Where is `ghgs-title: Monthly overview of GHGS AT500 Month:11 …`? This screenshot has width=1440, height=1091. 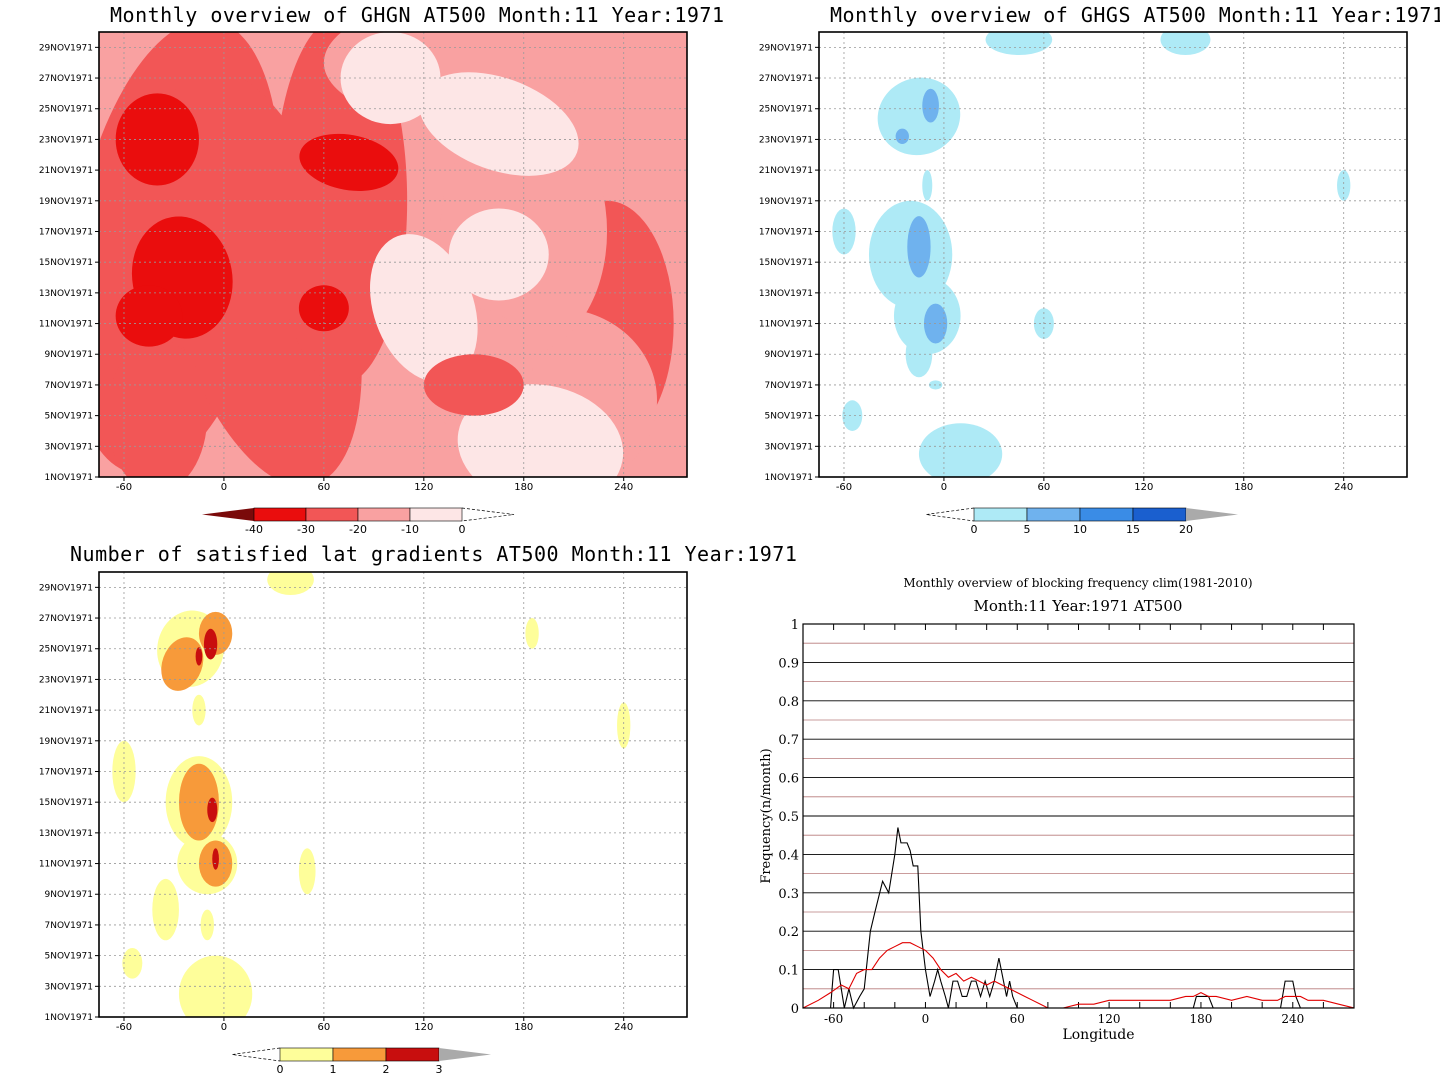 ghgs-title: Monthly overview of GHGS AT500 Month:11 … is located at coordinates (1135, 15).